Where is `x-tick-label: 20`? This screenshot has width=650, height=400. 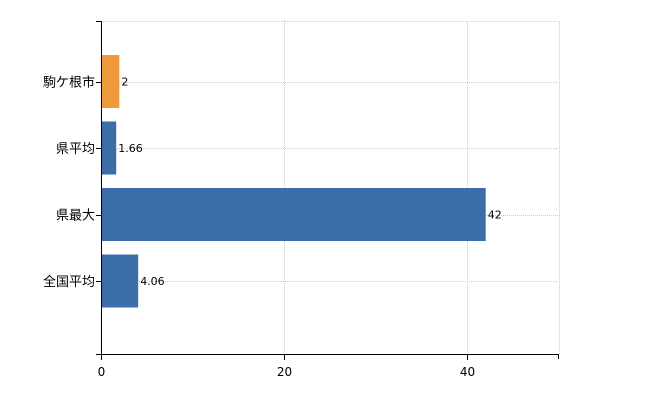
x-tick-label: 20 is located at coordinates (284, 372).